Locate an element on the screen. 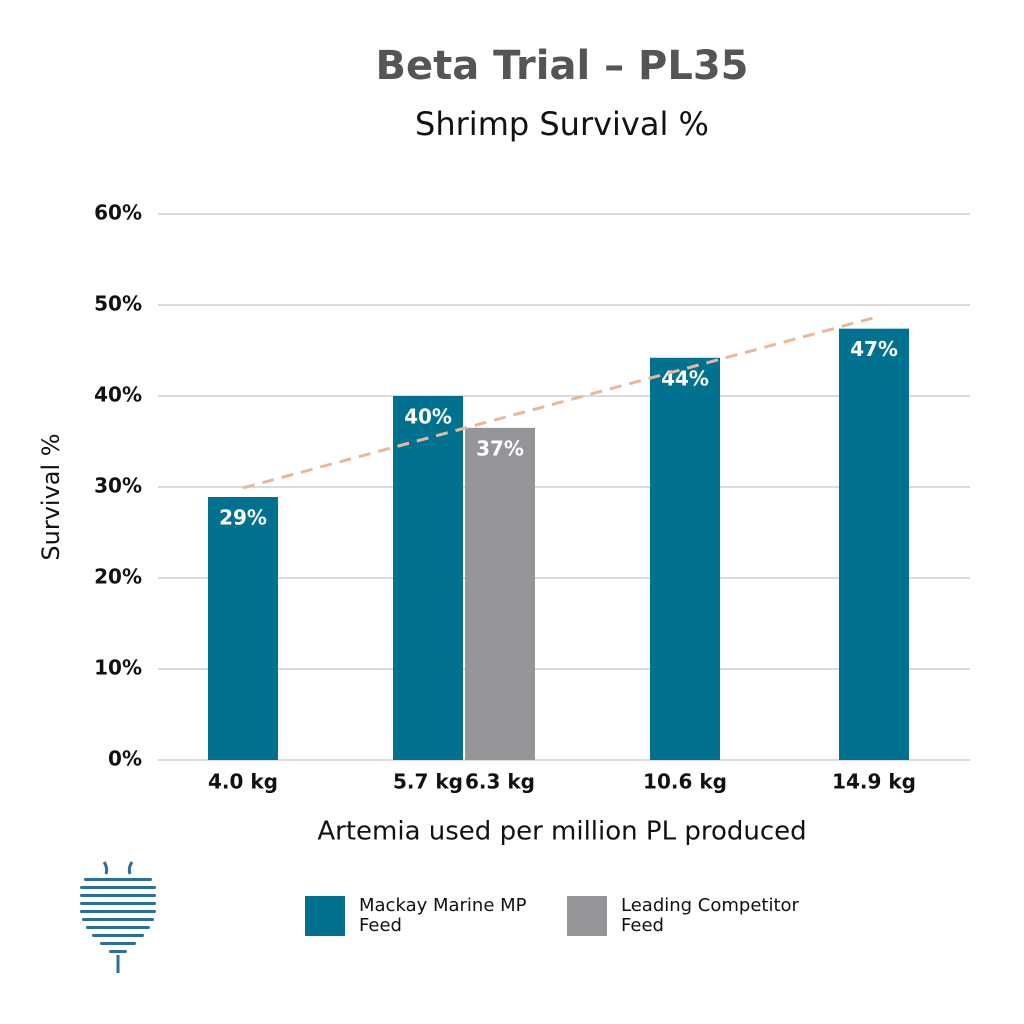 The height and width of the screenshot is (1024, 1024). y-axis-title: Survival % is located at coordinates (51, 496).